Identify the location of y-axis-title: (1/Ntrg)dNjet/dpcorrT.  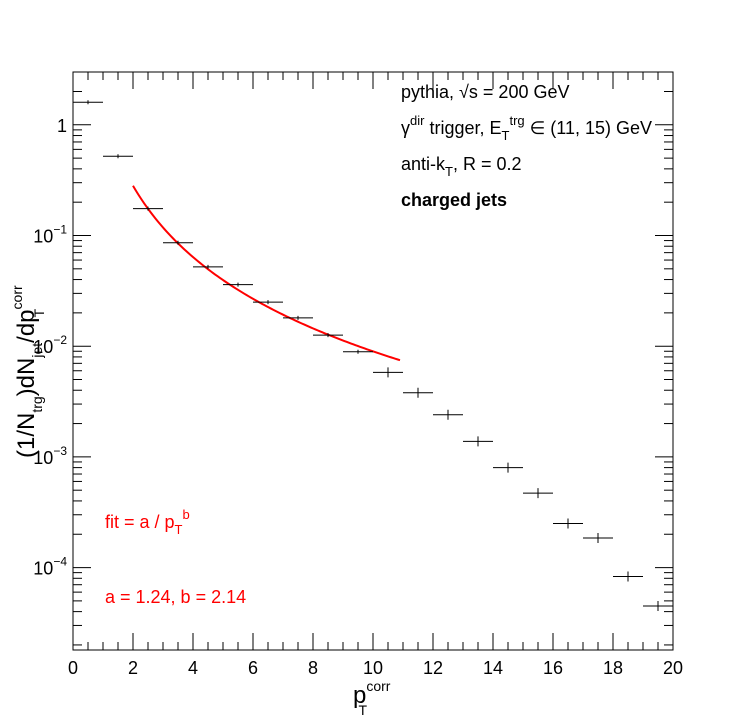
(28, 371).